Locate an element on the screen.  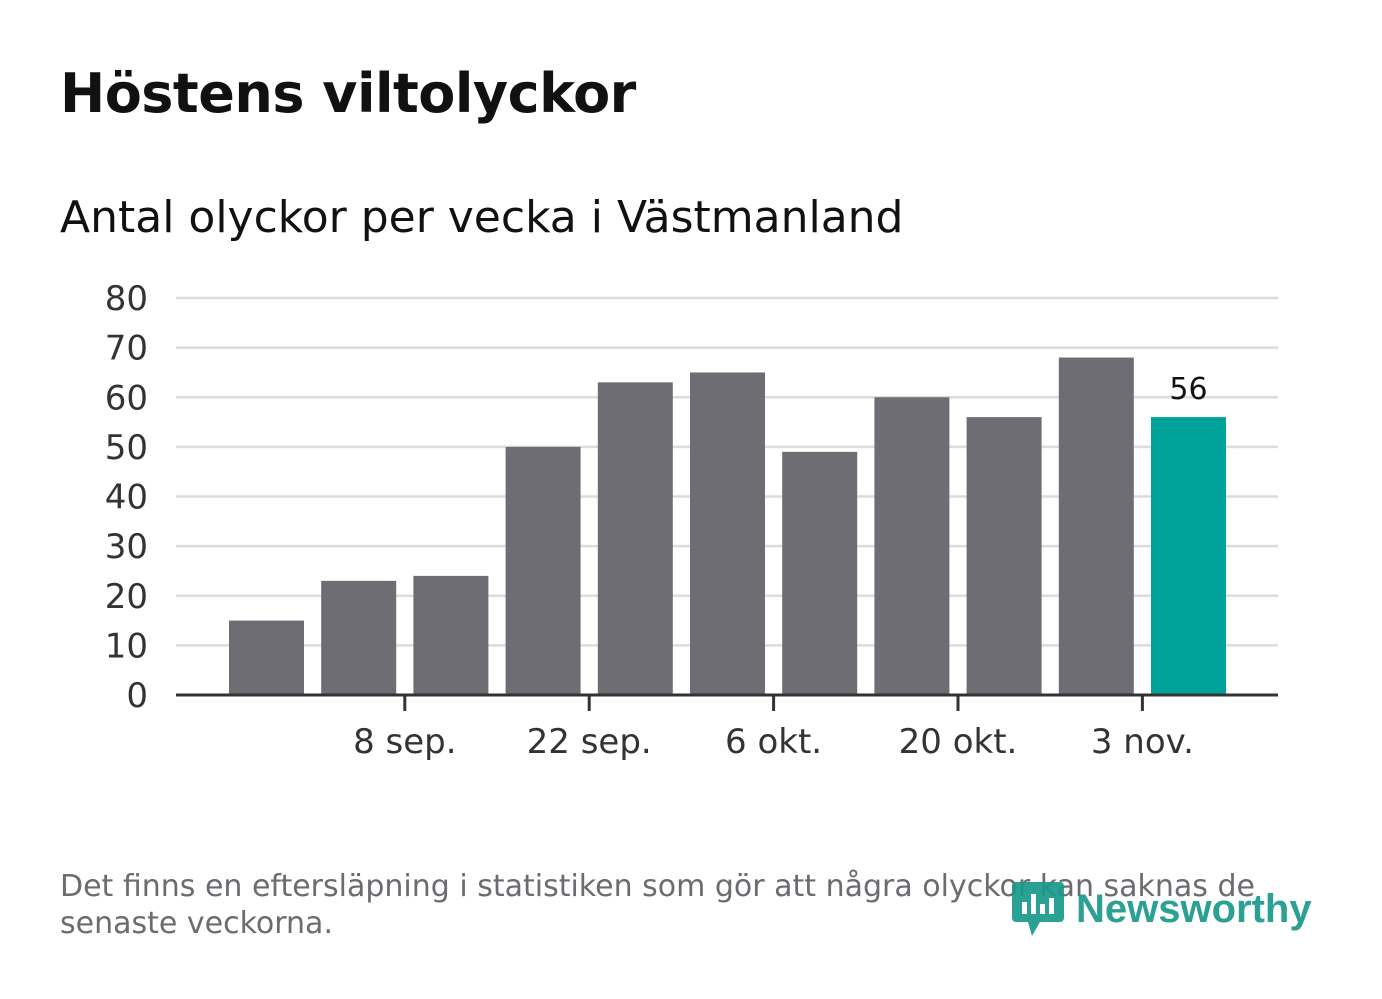
x-tick-label: 22 sep. is located at coordinates (589, 742).